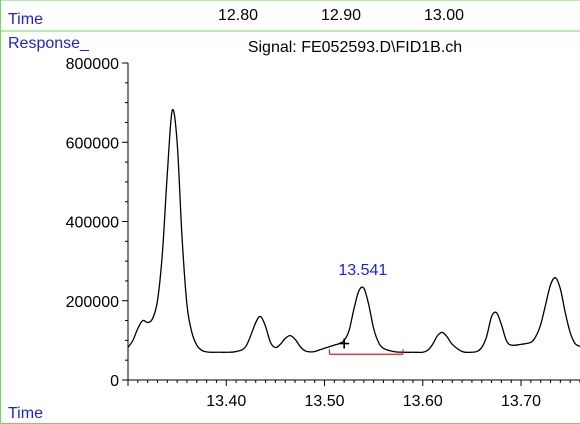  What do you see at coordinates (92, 143) in the screenshot?
I see `y-tick-label: 600000` at bounding box center [92, 143].